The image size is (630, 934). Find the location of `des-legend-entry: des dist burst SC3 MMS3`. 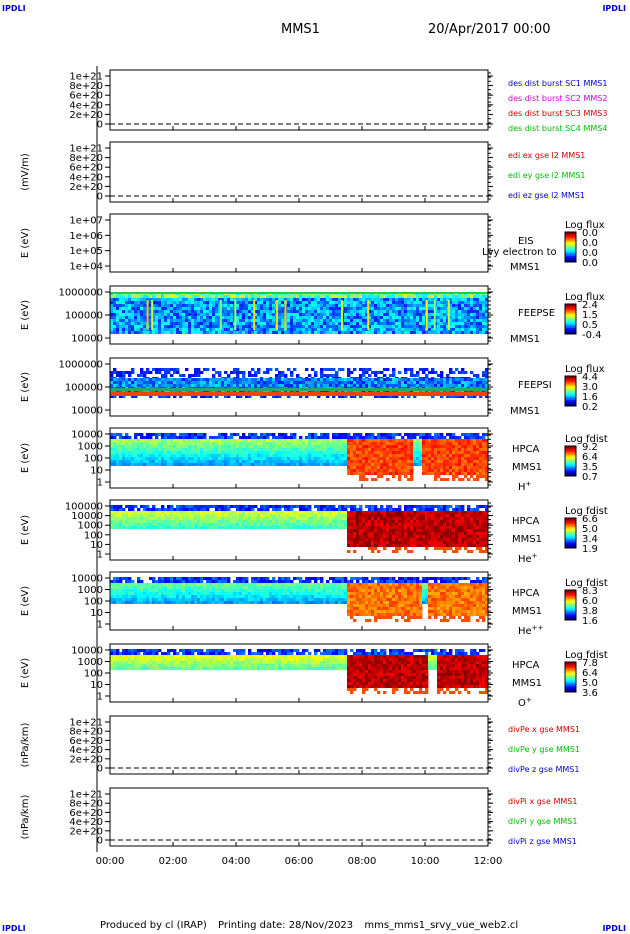

des-legend-entry: des dist burst SC3 MMS3 is located at coordinates (557, 113).